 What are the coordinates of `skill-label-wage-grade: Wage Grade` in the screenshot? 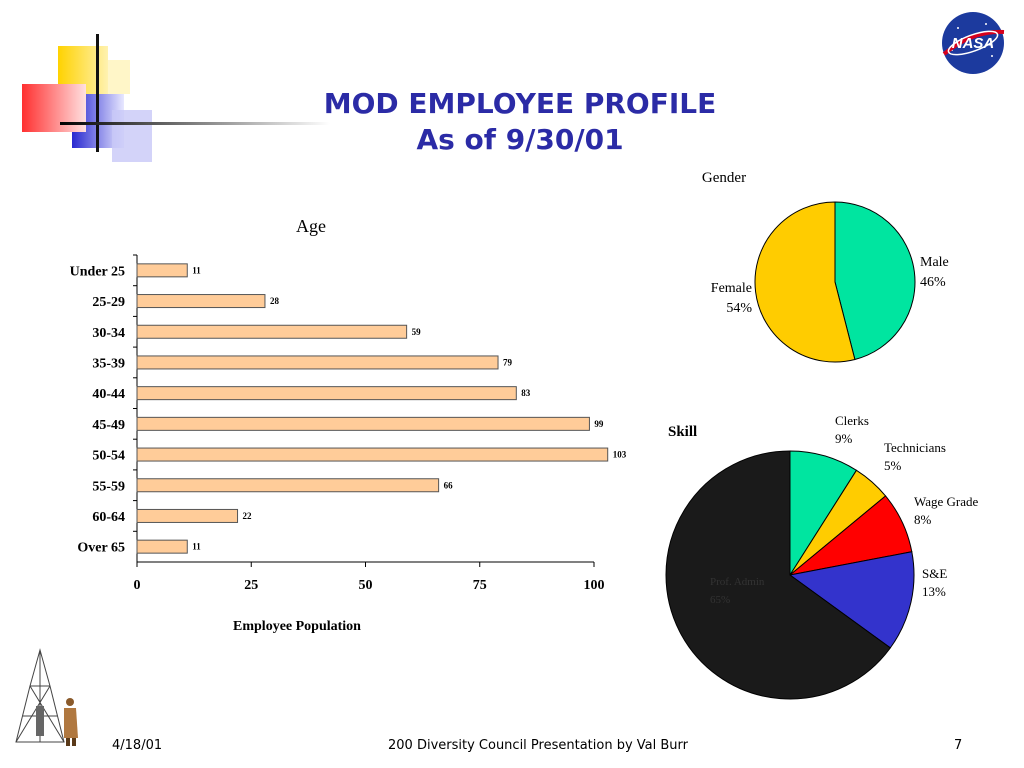 It's located at (946, 501).